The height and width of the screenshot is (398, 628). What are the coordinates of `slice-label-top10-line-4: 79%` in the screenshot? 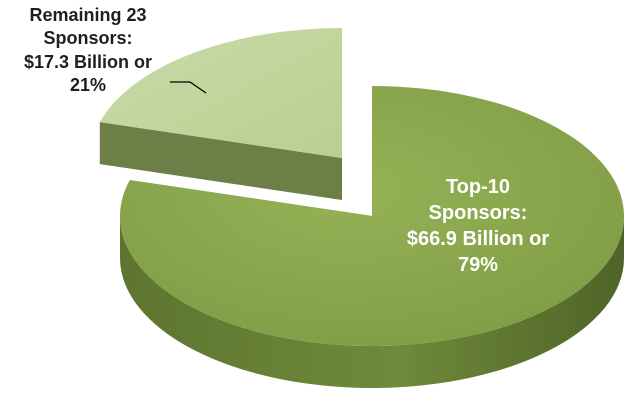 It's located at (478, 265).